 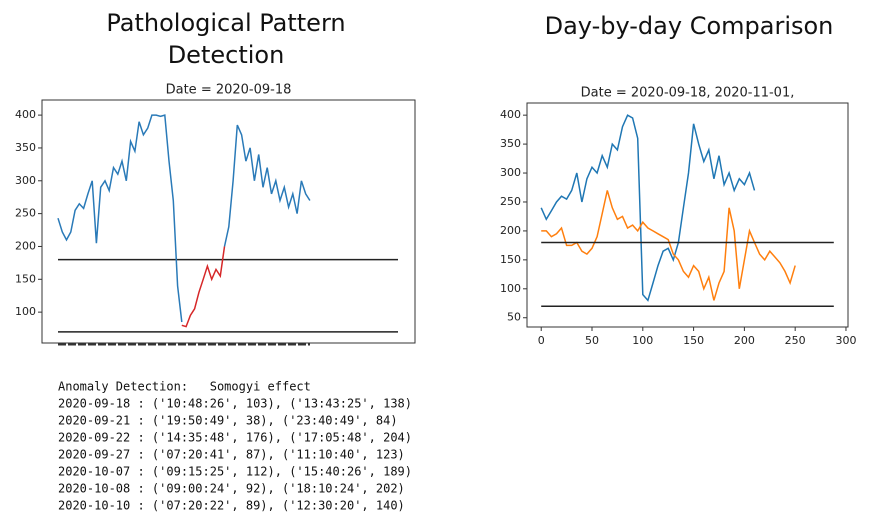 I want to click on heading: Detection, so click(x=226, y=55).